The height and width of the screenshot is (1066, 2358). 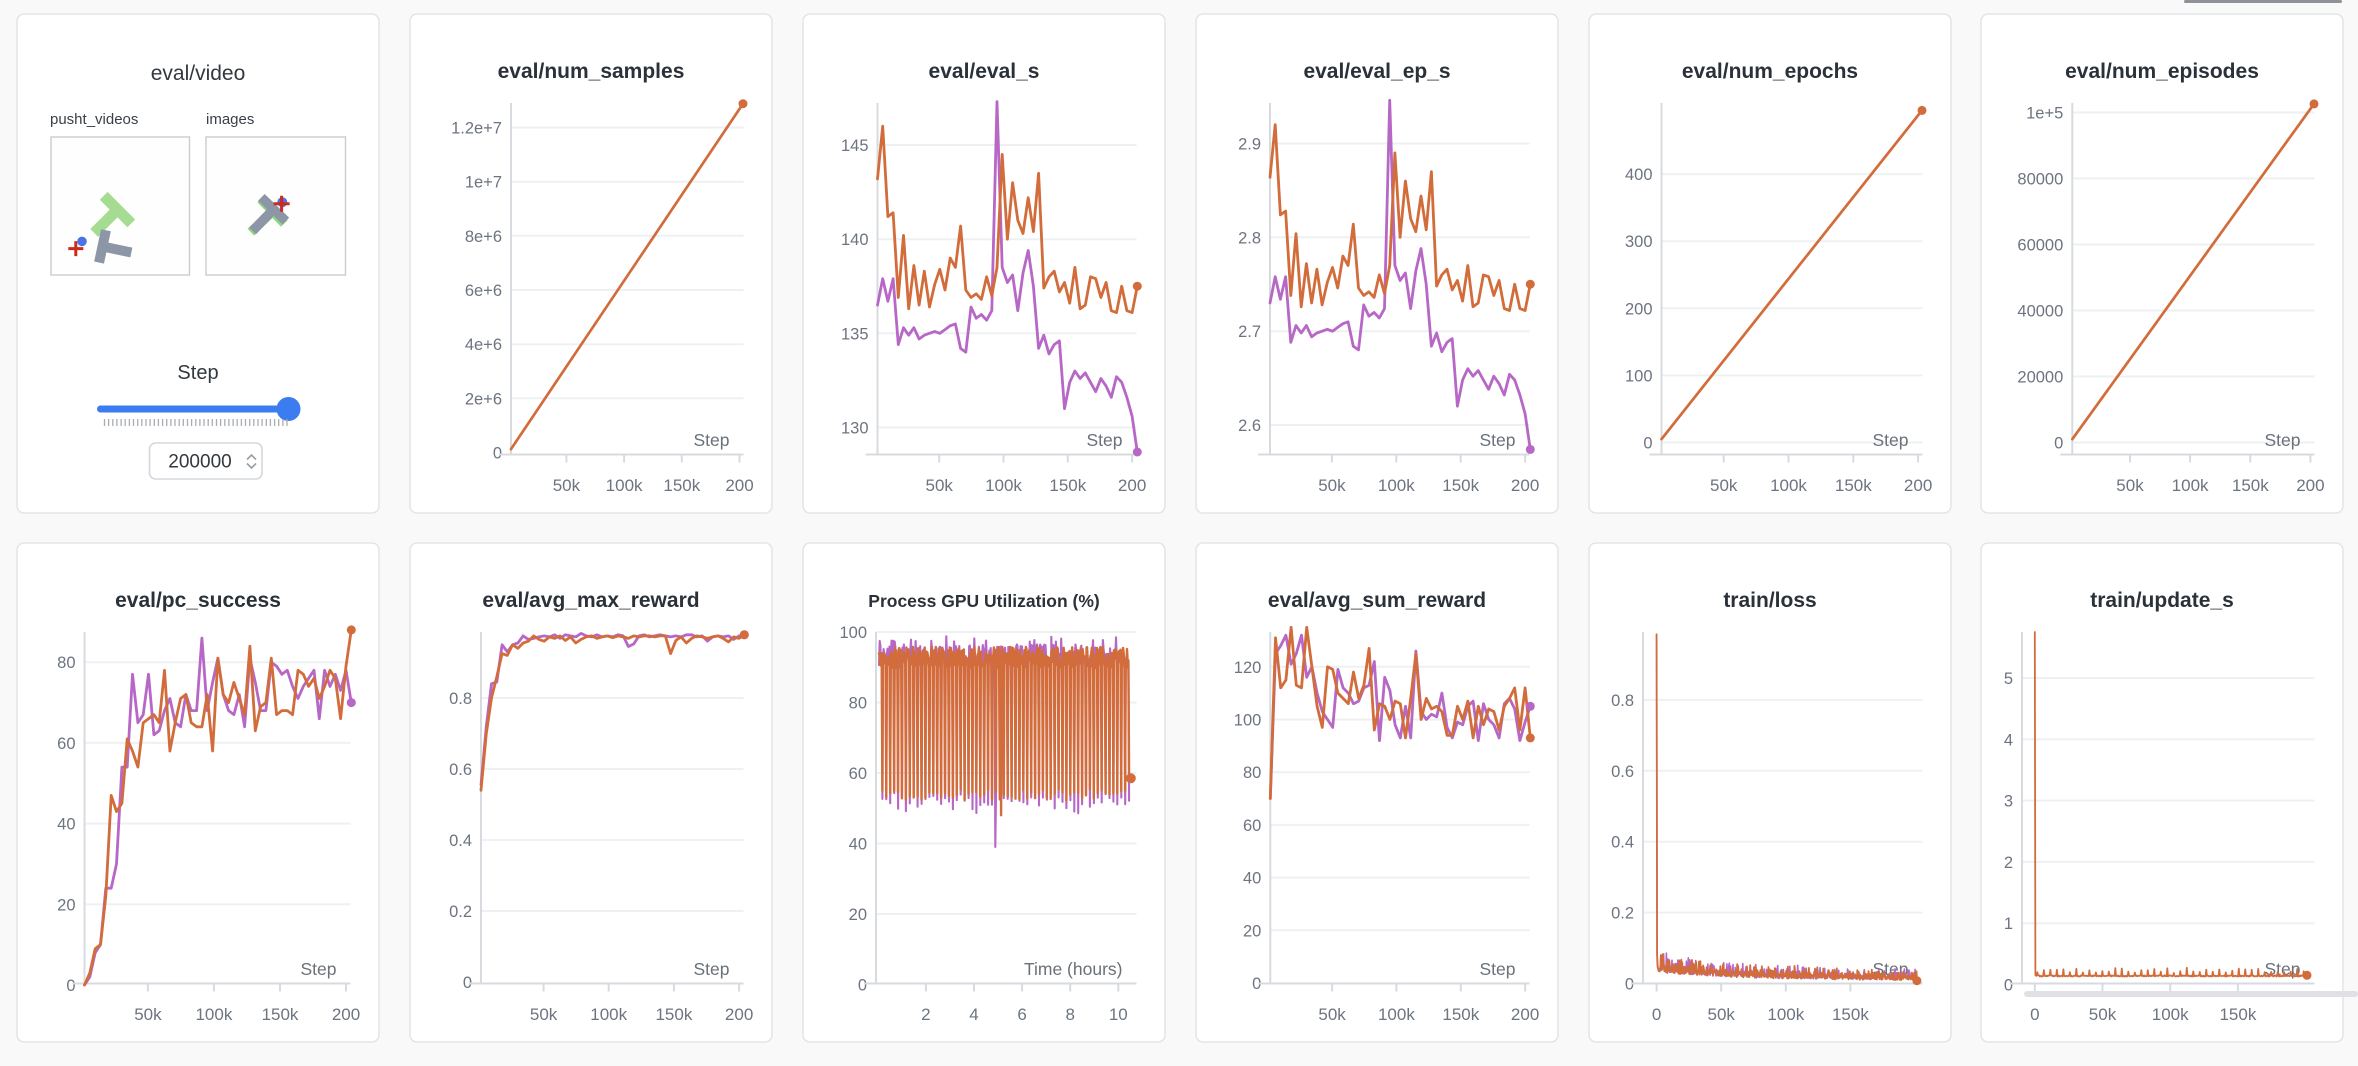 What do you see at coordinates (925, 1014) in the screenshot?
I see `svg-text: 2` at bounding box center [925, 1014].